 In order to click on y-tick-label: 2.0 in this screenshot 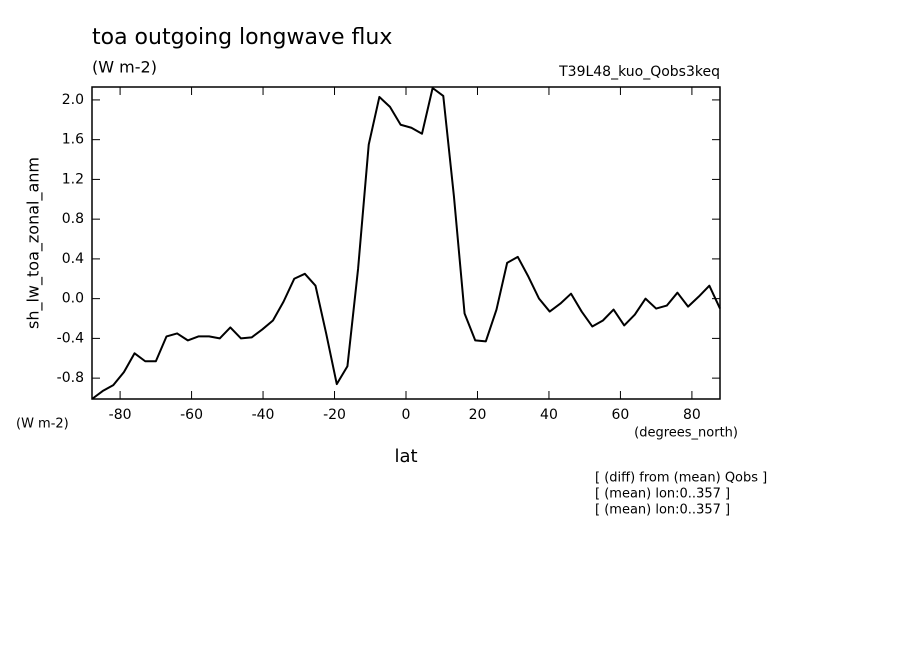, I will do `click(73, 100)`.